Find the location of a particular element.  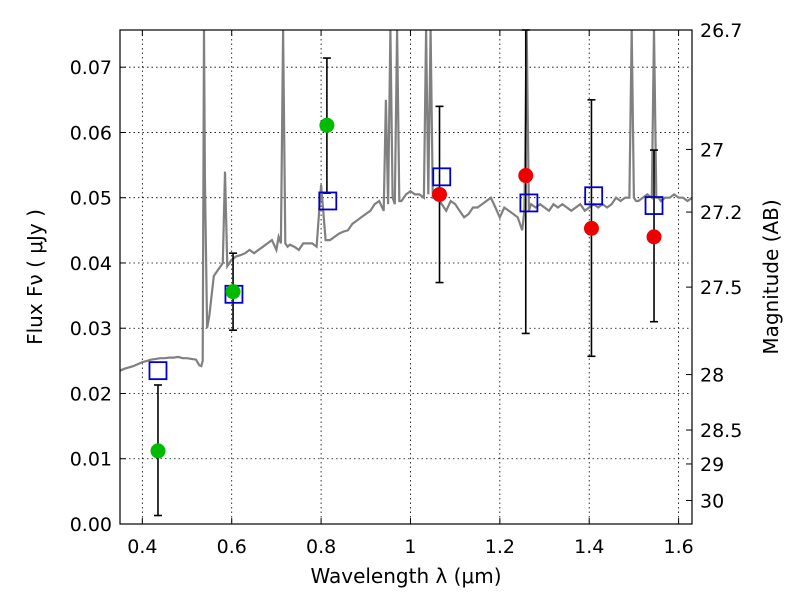

y-tick-label: 0.01 is located at coordinates (91, 460).